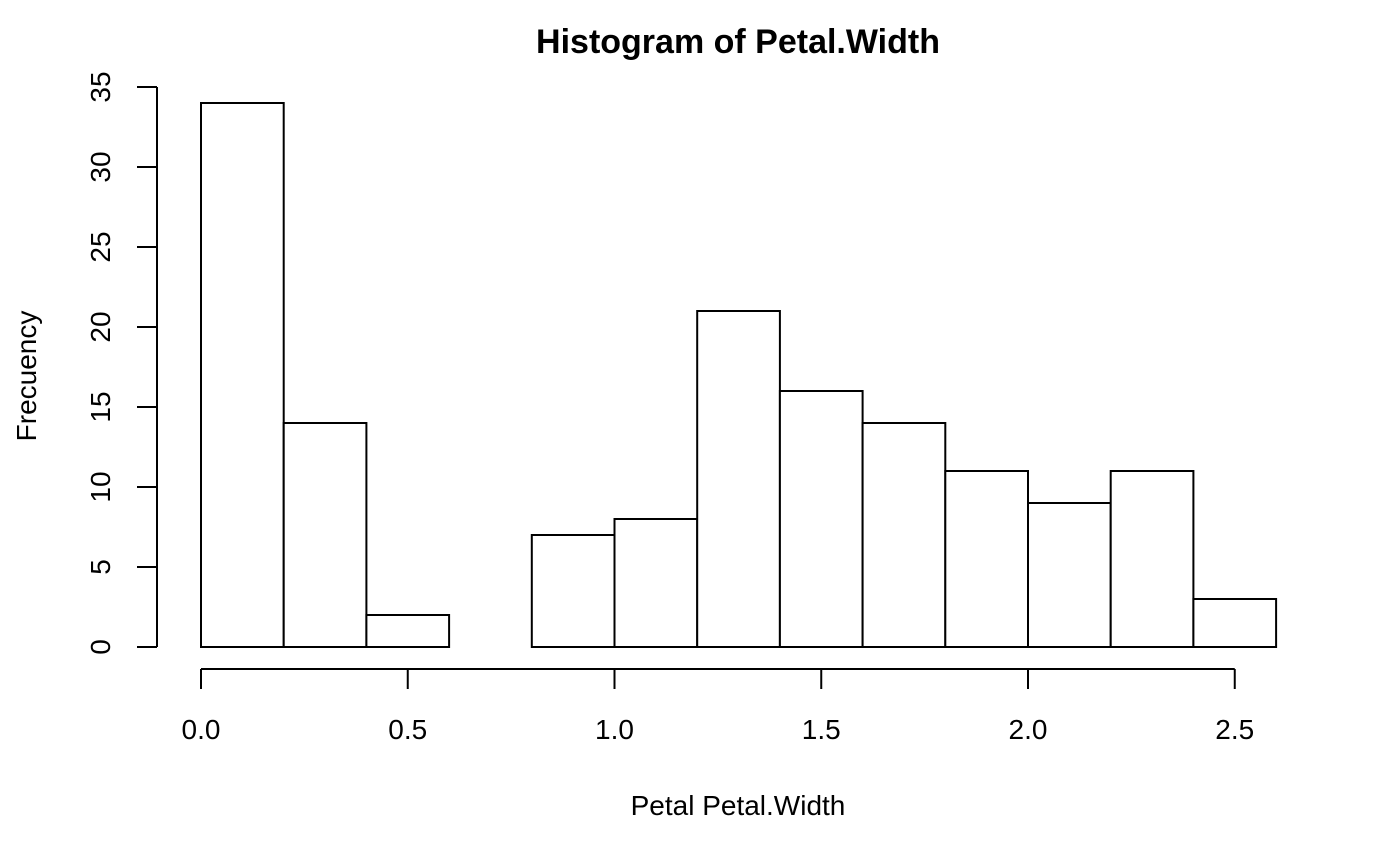 Image resolution: width=1400 pixels, height=865 pixels. I want to click on y-tick-label: 30, so click(100, 166).